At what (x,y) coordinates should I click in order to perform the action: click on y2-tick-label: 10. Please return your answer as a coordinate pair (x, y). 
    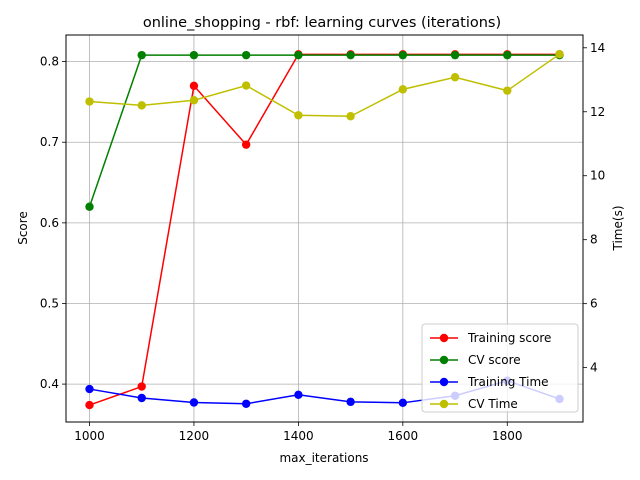
    Looking at the image, I should click on (597, 176).